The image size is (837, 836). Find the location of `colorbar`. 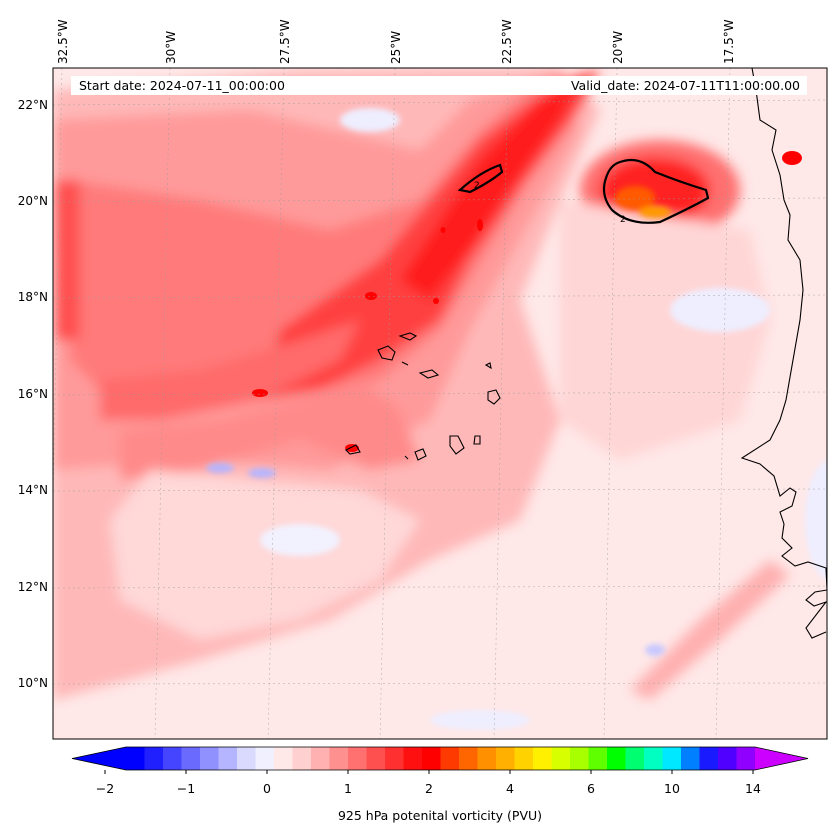

colorbar is located at coordinates (440, 760).